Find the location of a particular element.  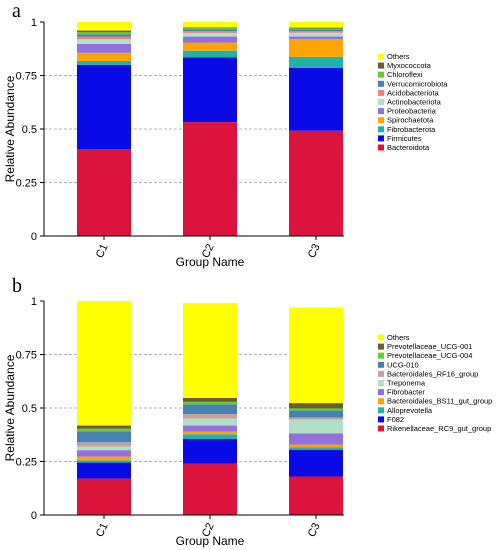

legend-label: Fibrobacterota is located at coordinates (411, 129).